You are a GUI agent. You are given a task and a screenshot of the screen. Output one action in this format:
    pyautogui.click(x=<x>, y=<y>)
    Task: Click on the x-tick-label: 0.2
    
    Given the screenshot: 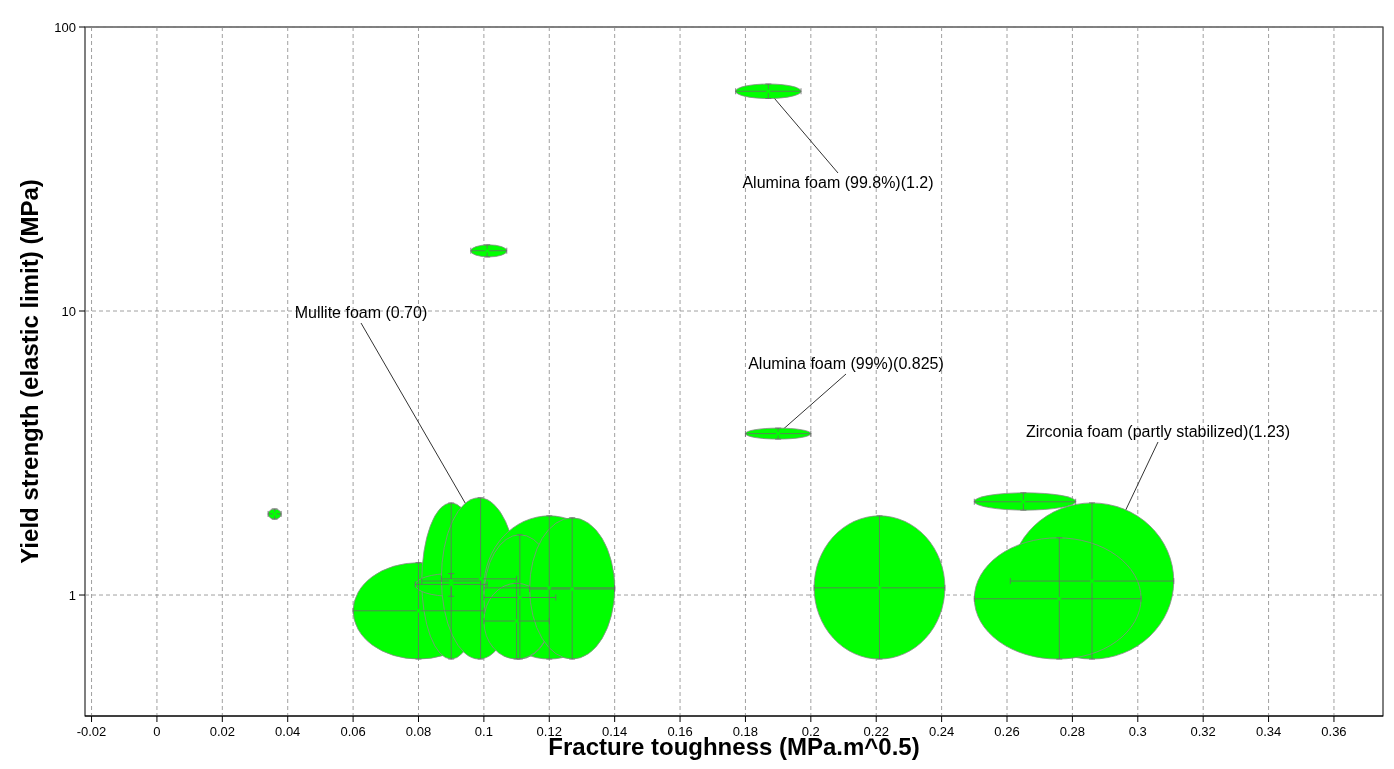 What is the action you would take?
    pyautogui.click(x=810, y=731)
    